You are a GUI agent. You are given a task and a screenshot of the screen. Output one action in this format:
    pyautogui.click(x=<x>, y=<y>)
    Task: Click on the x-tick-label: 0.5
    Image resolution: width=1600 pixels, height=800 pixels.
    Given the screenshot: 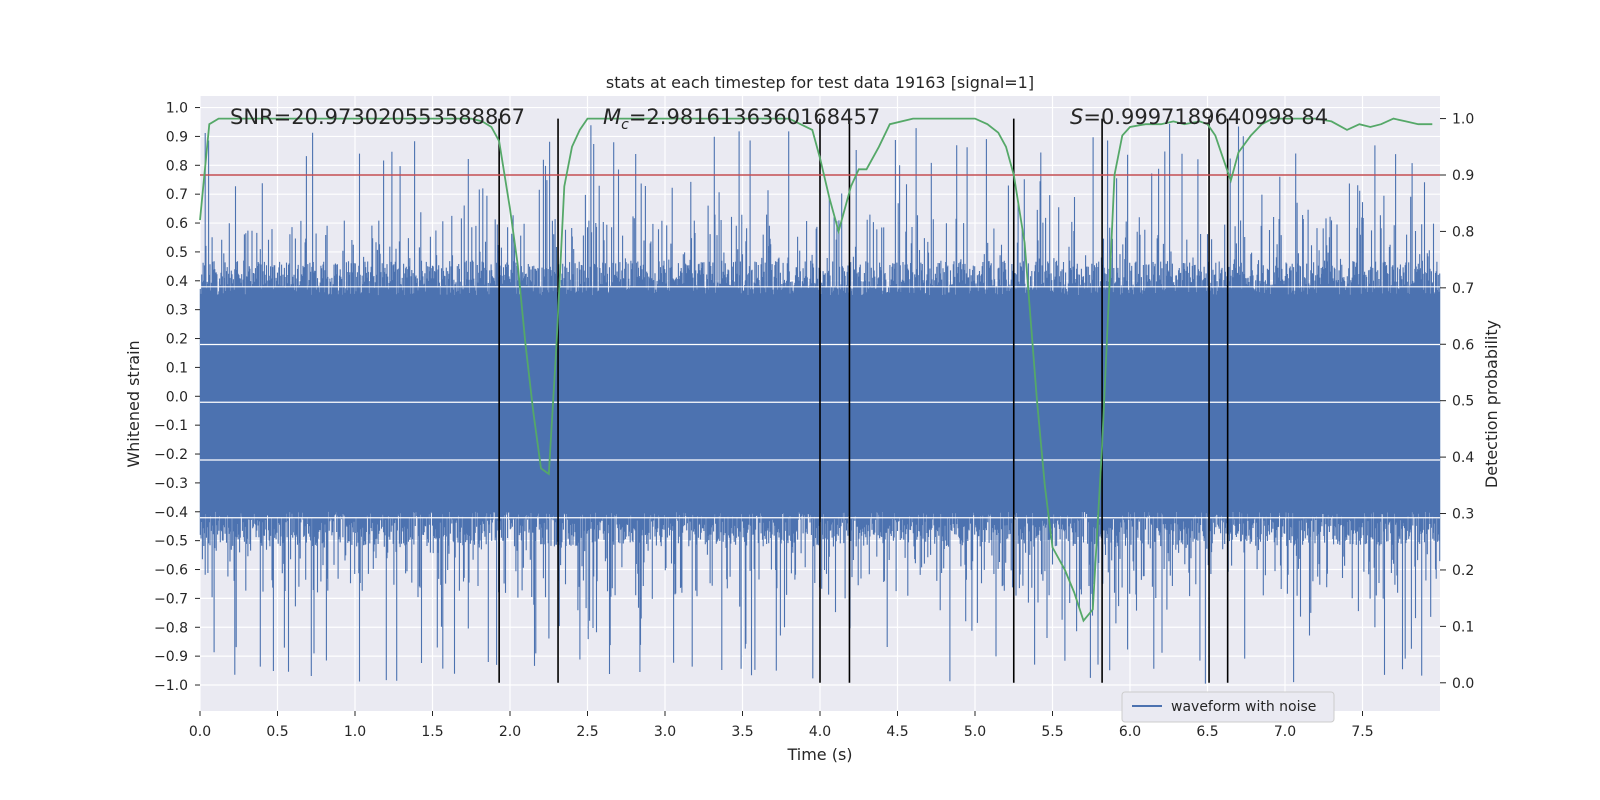 What is the action you would take?
    pyautogui.click(x=277, y=732)
    